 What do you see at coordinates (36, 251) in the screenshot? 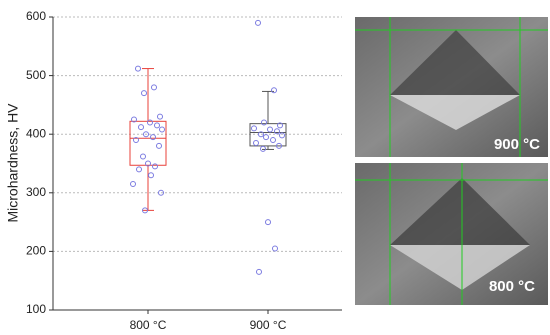
I see `y-tick-label: 200` at bounding box center [36, 251].